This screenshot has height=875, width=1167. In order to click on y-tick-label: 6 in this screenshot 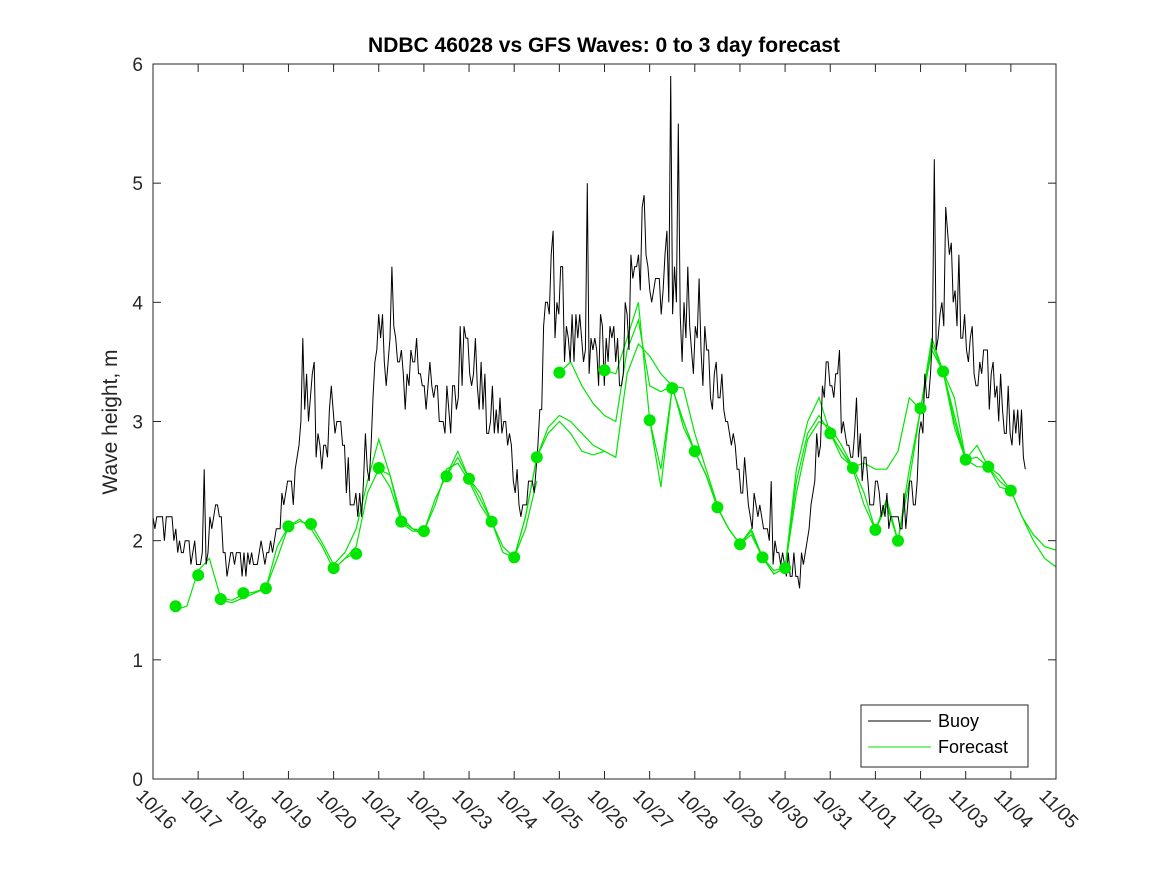, I will do `click(137, 65)`.